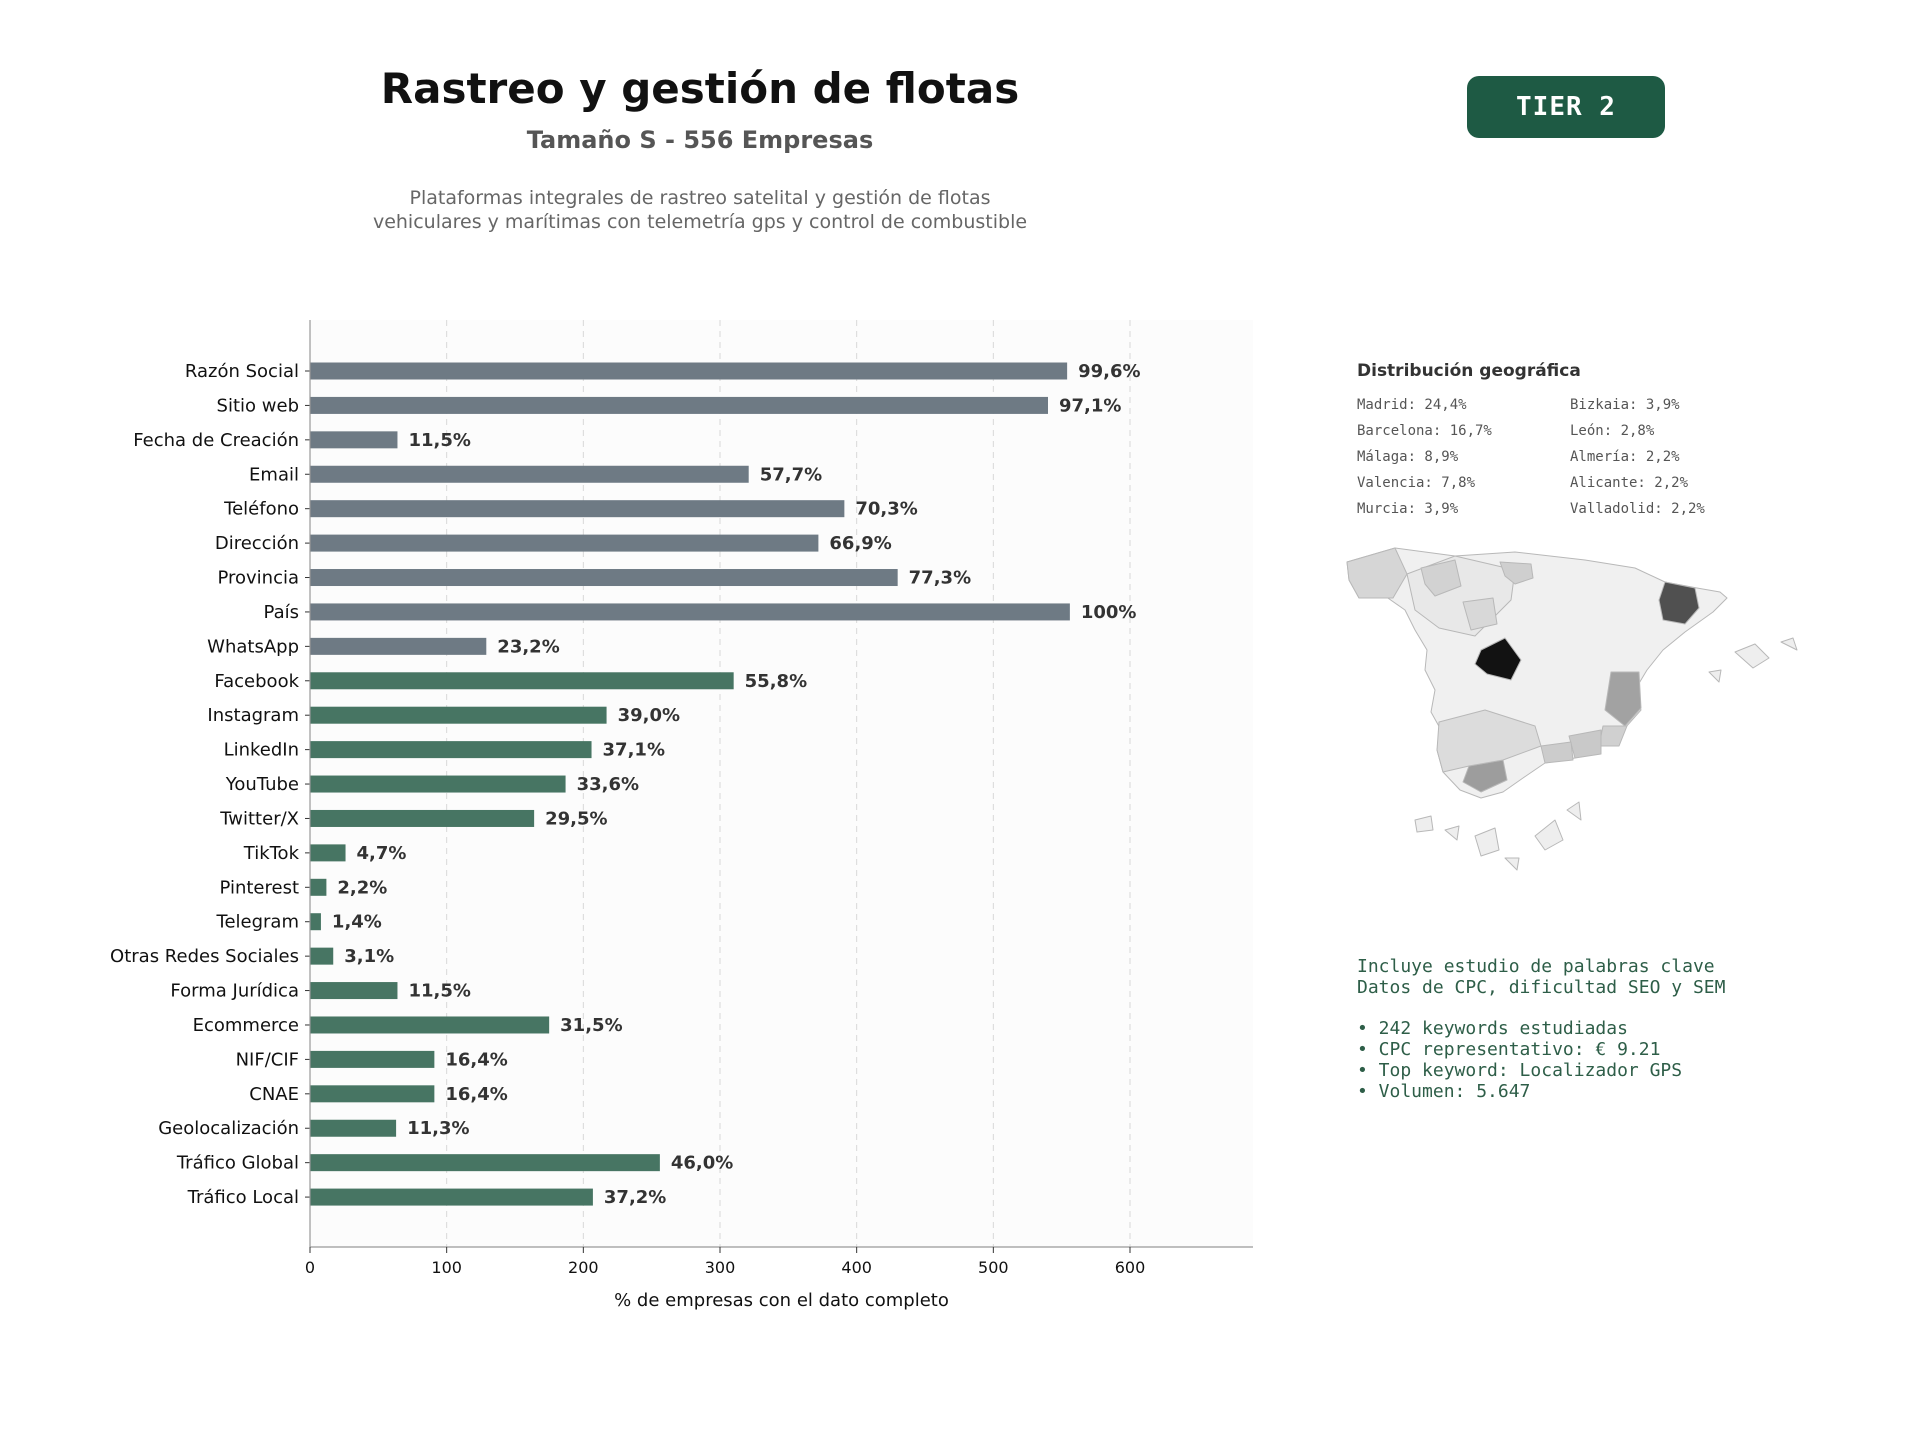  Describe the element at coordinates (1572, 709) in the screenshot. I see `spain-choropleth-map` at that location.